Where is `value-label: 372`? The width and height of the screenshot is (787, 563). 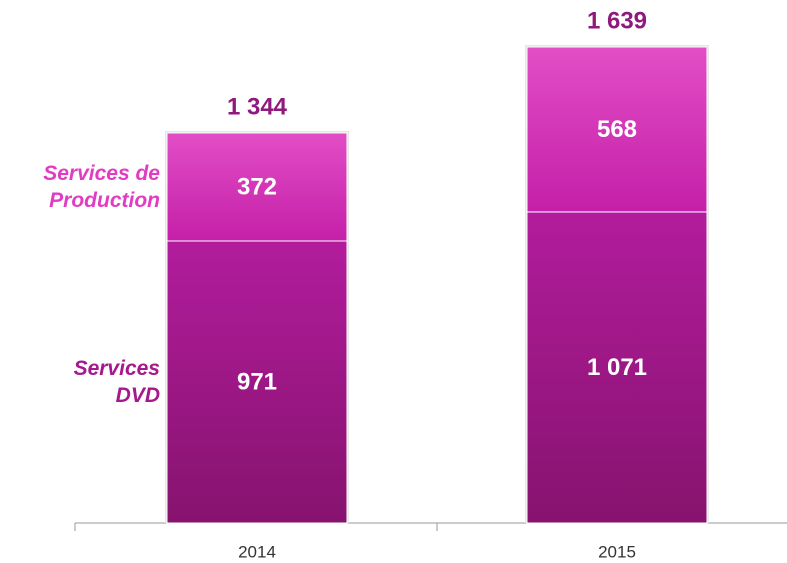 value-label: 372 is located at coordinates (257, 186).